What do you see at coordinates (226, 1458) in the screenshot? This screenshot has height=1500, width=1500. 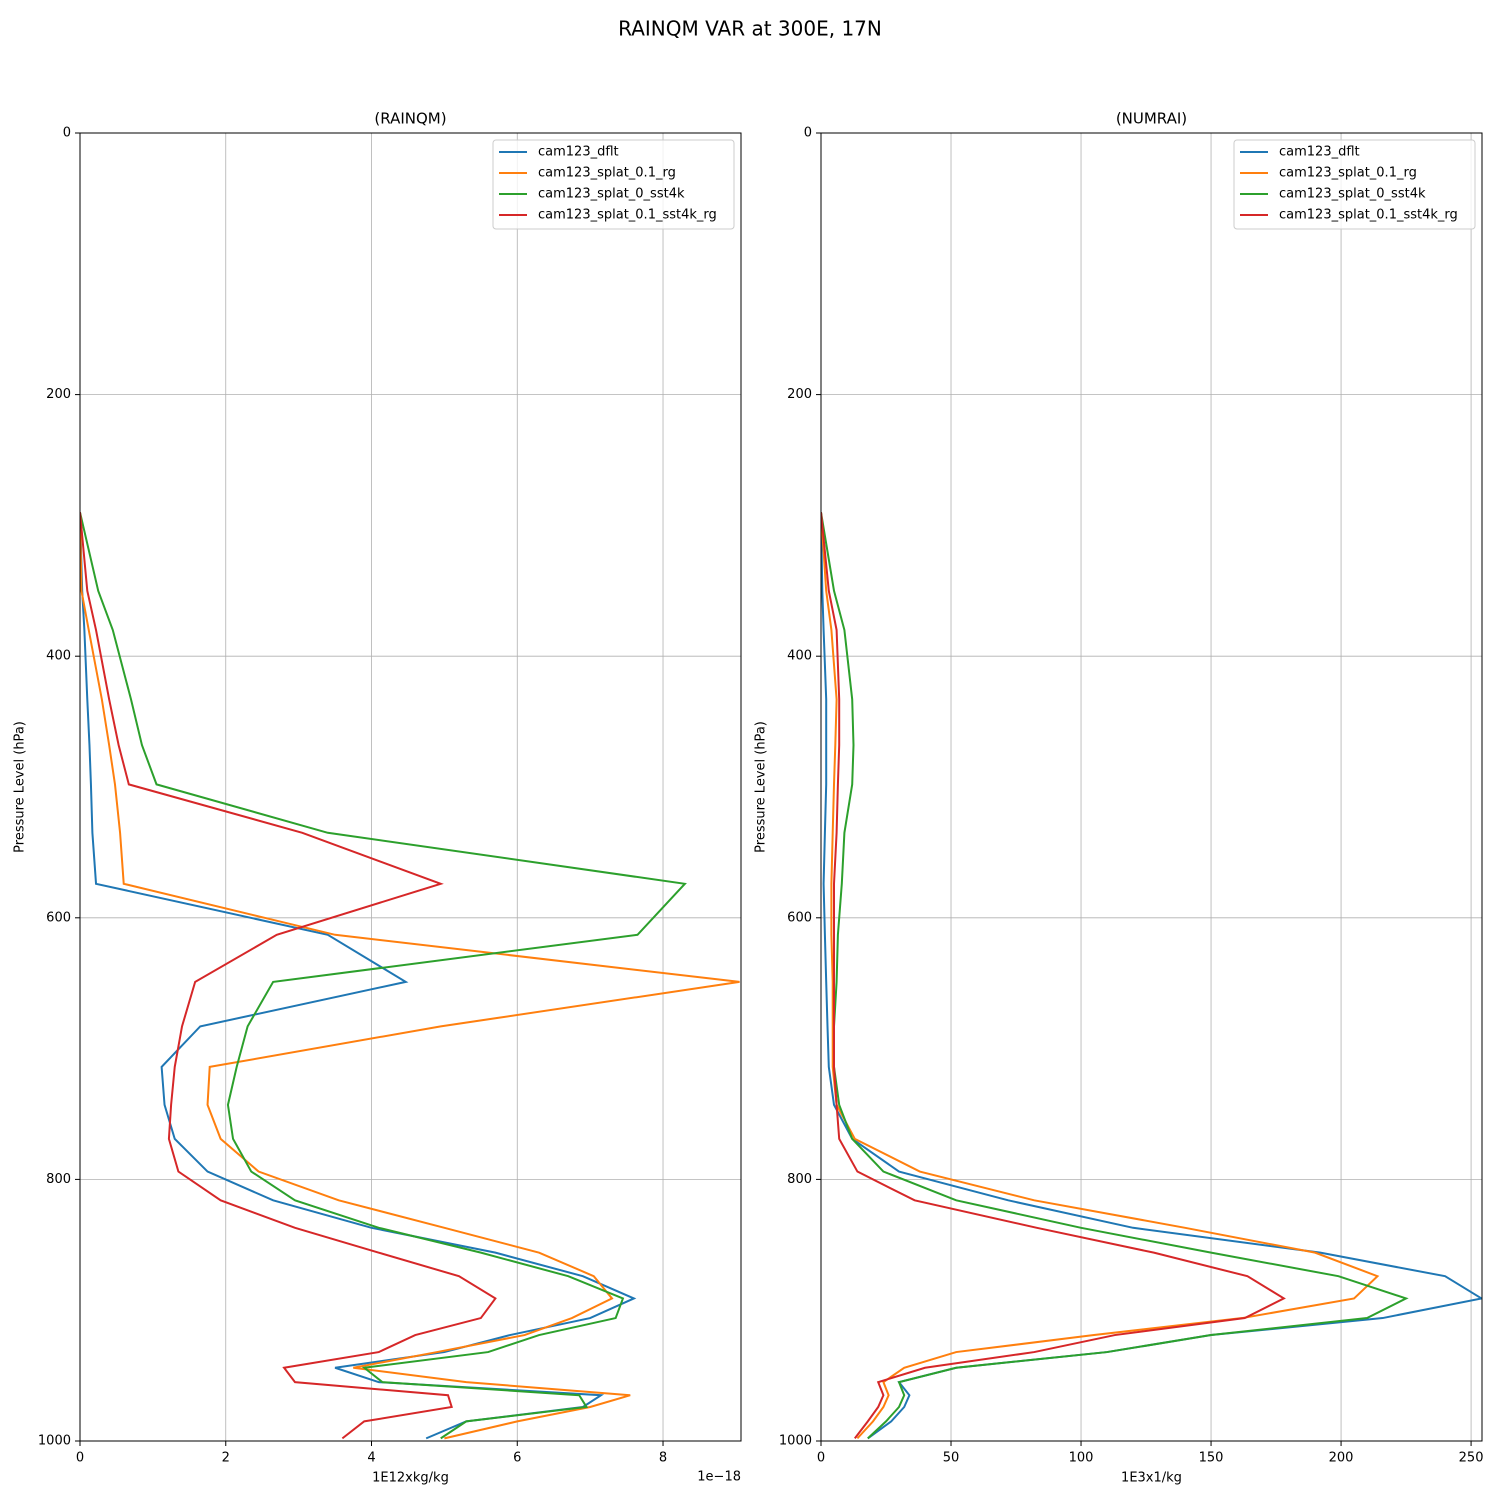 I see `x-tick-label: 2` at bounding box center [226, 1458].